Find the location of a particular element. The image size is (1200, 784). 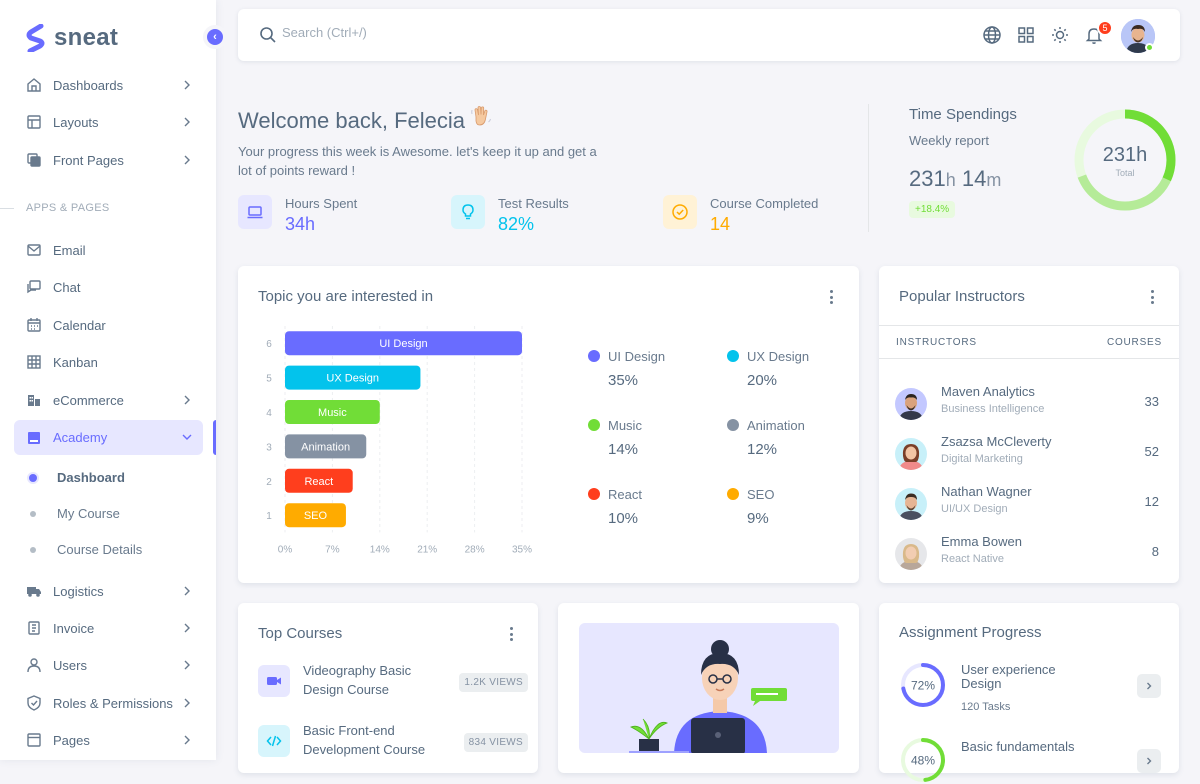

home-icon is located at coordinates (34, 85).